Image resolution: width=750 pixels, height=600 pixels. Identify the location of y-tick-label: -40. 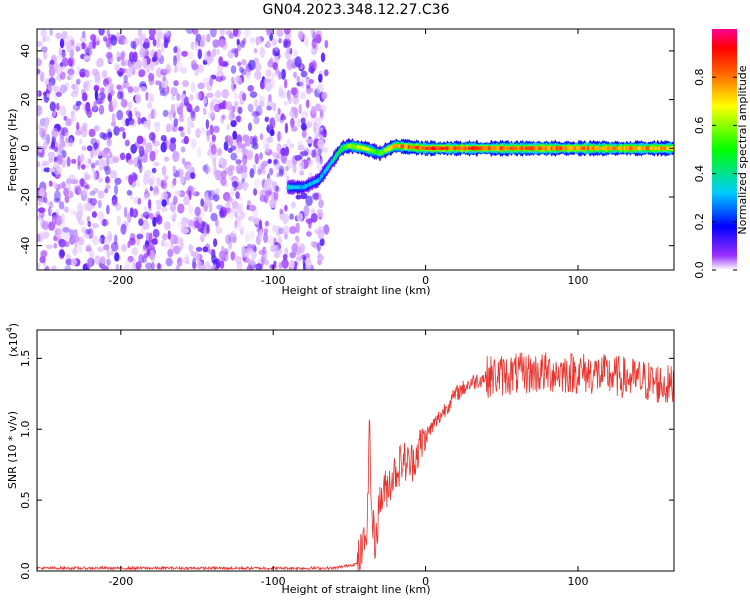
(25, 246).